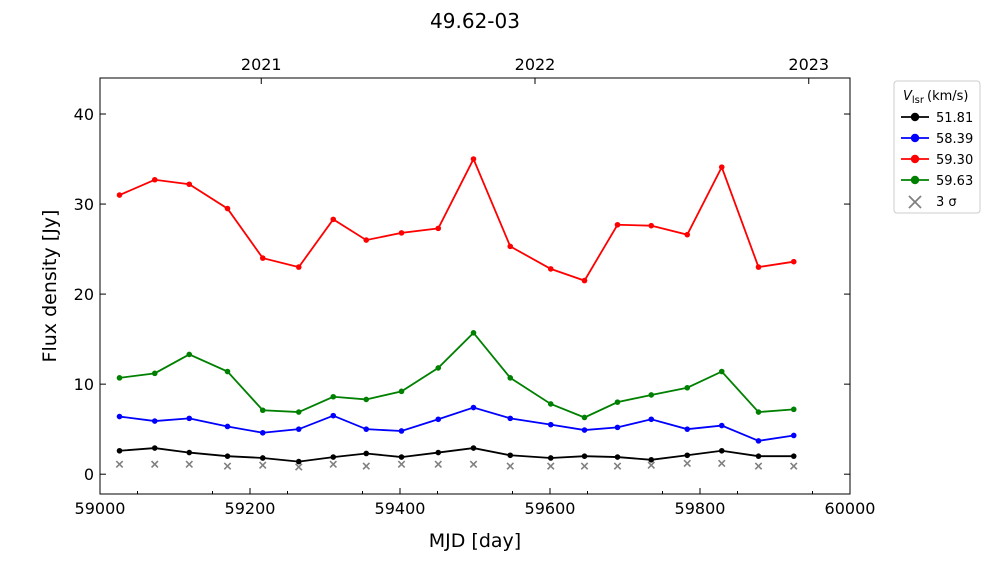 The image size is (1000, 562). What do you see at coordinates (937, 160) in the screenshot?
I see `legend-entries: 51.81 58.39 59.30 59.63` at bounding box center [937, 160].